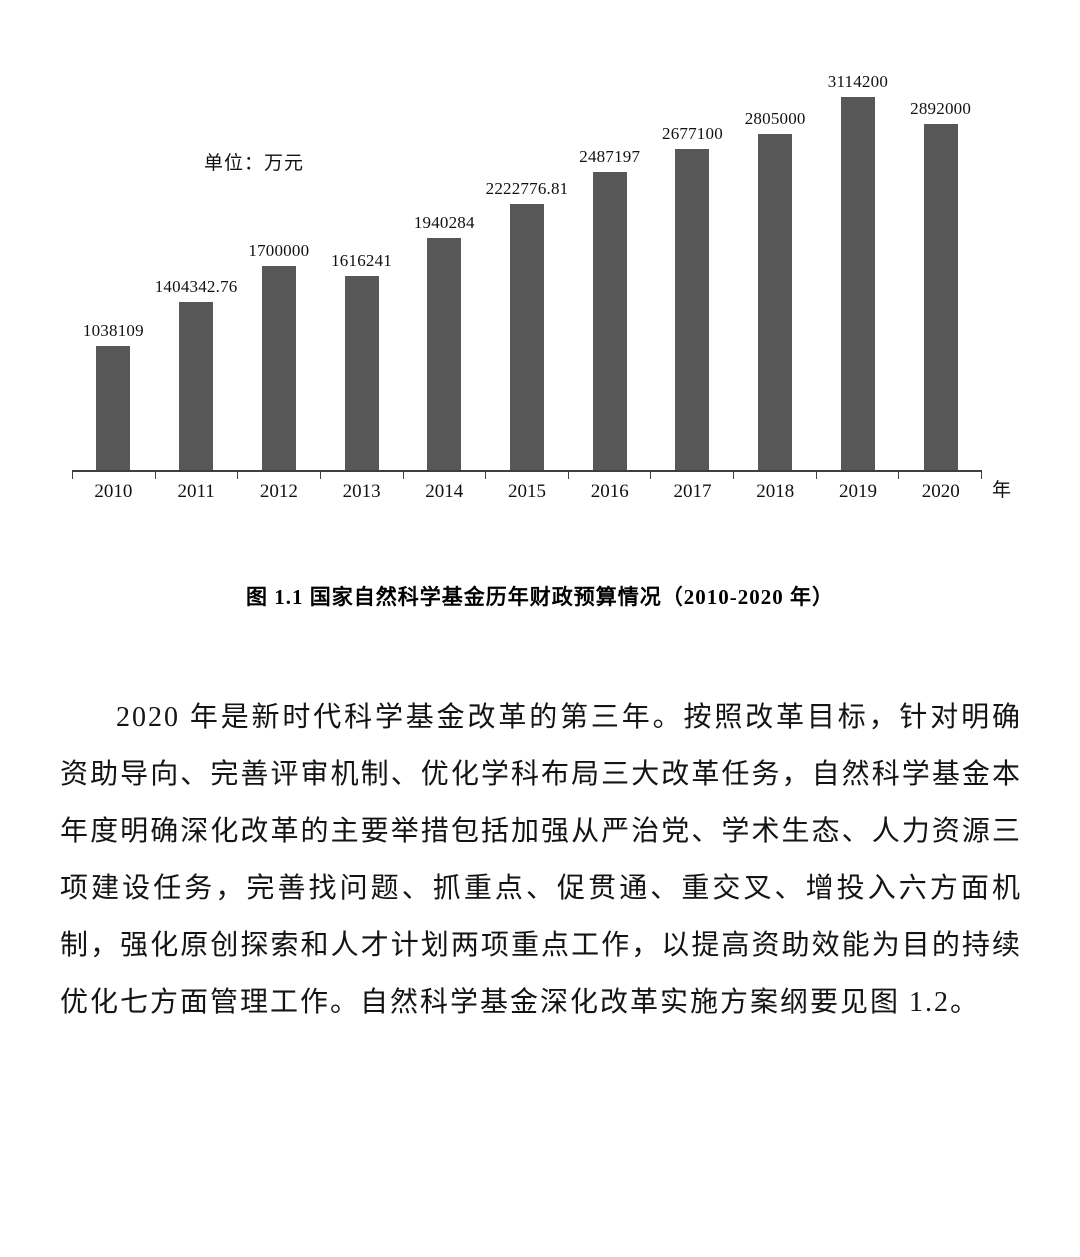  I want to click on bar-group: 2892000, so click(940, 270).